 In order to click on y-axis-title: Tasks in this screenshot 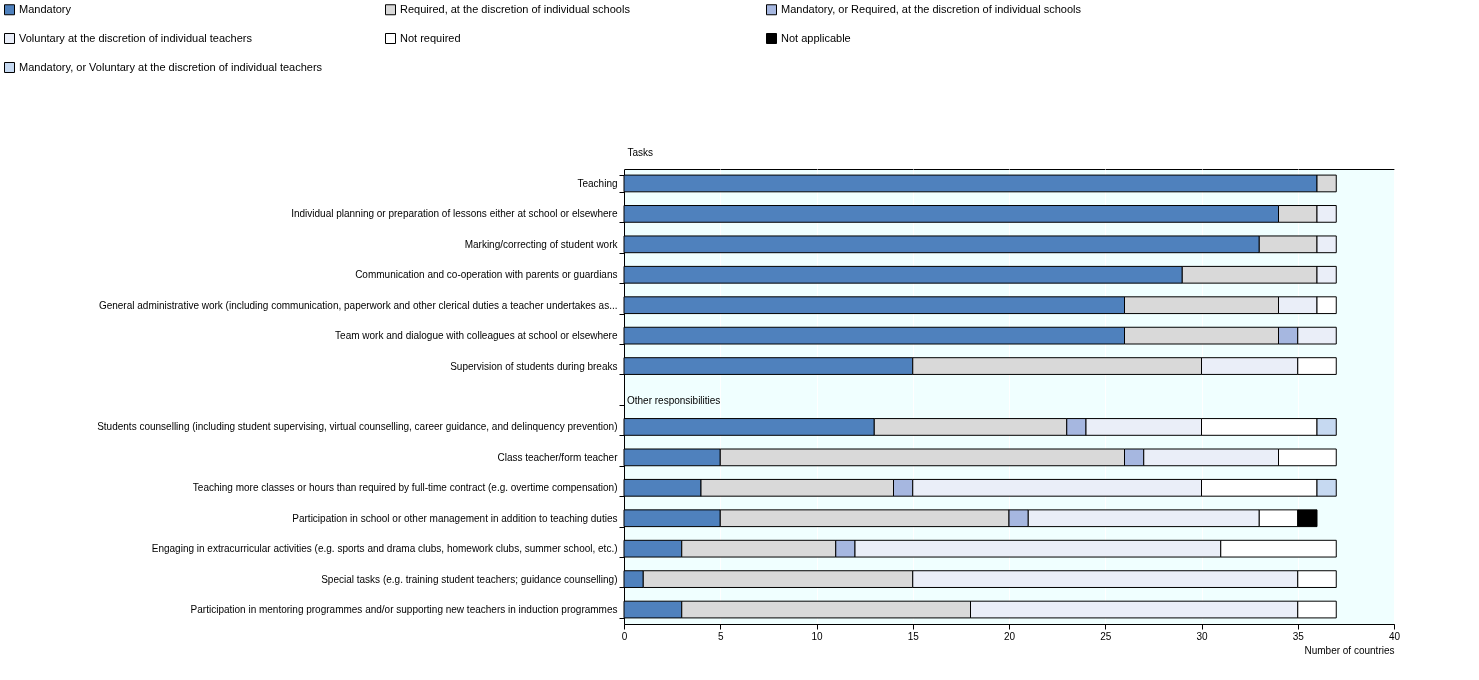, I will do `click(640, 152)`.